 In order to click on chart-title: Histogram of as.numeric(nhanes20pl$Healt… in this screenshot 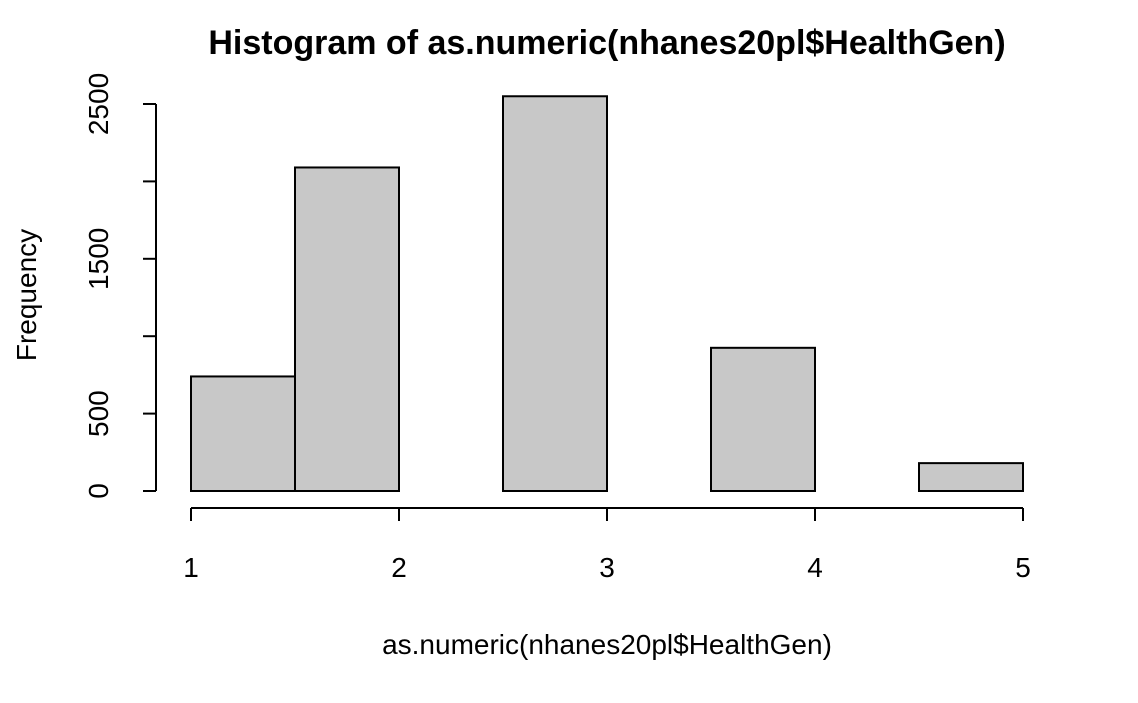, I will do `click(606, 43)`.